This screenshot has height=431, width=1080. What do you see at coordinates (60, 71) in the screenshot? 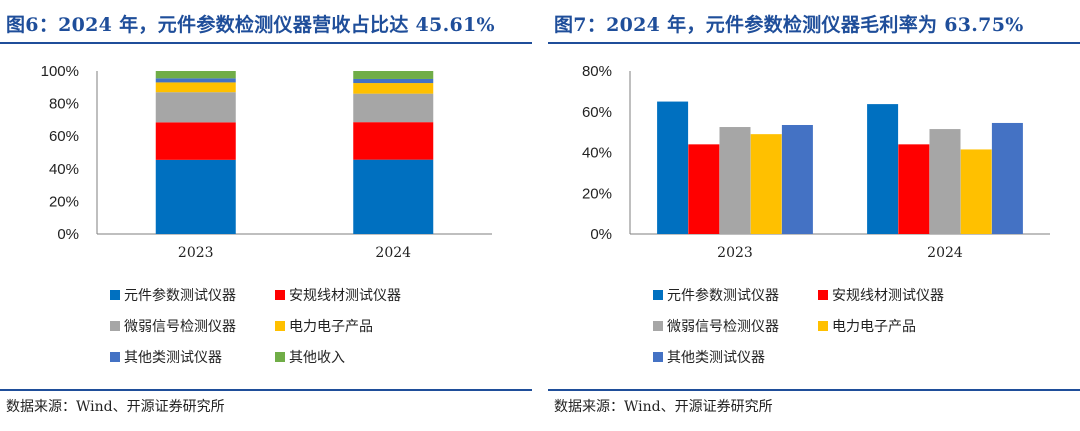
I see `y-tick-label: 100%` at bounding box center [60, 71].